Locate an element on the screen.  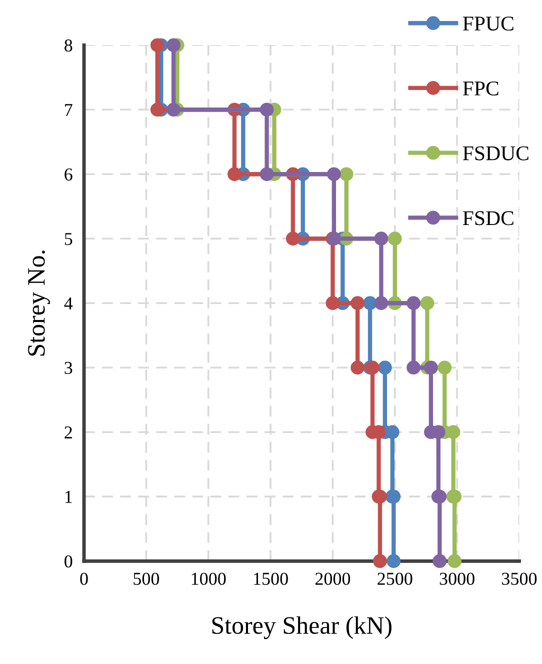
y-tick-label: 2 is located at coordinates (68, 432).